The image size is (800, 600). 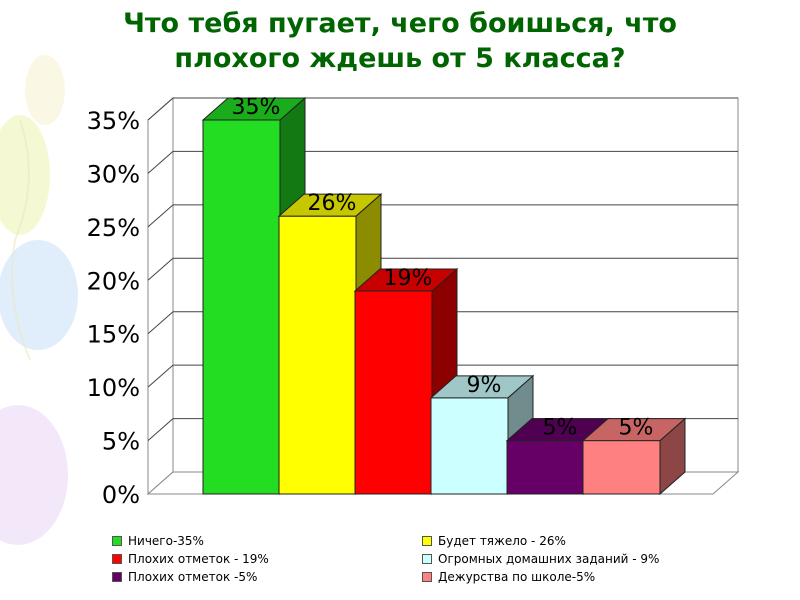 I want to click on legend-label: Плохих отметок - 19%, so click(x=198, y=559).